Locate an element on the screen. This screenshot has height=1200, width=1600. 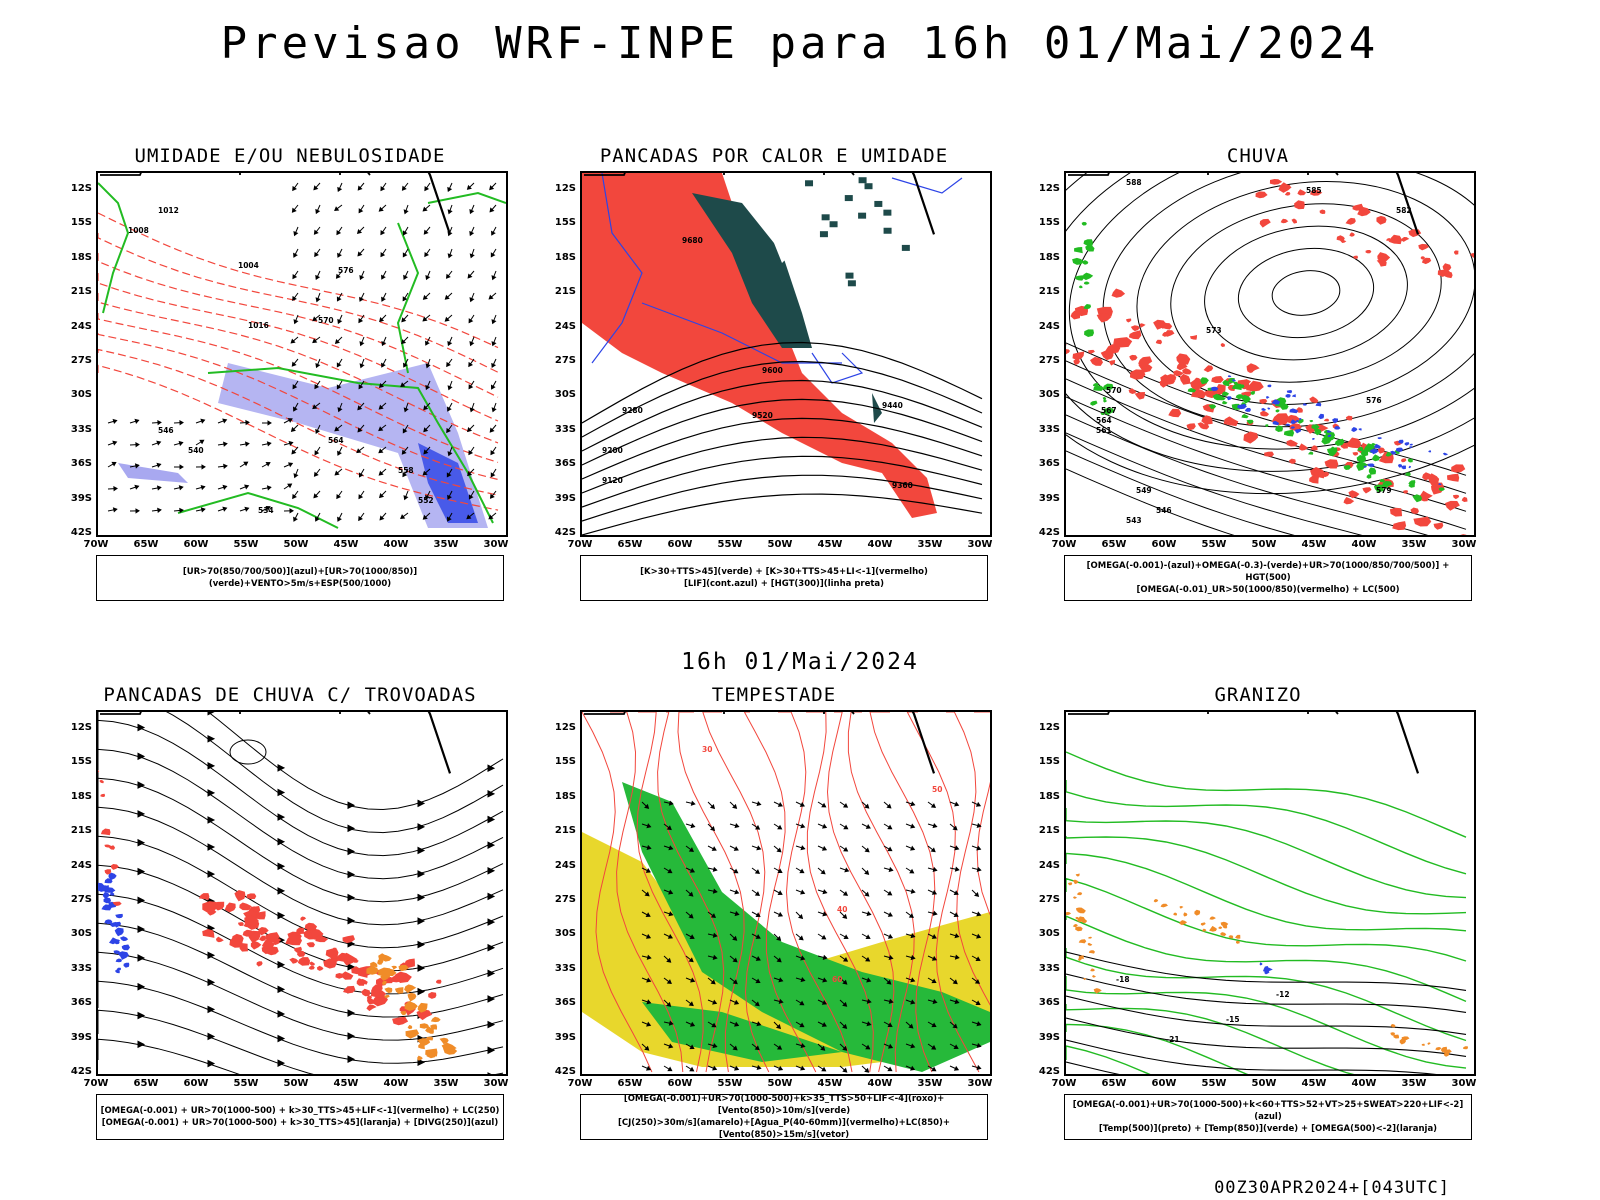
contour-label: 1008 is located at coordinates (138, 230).